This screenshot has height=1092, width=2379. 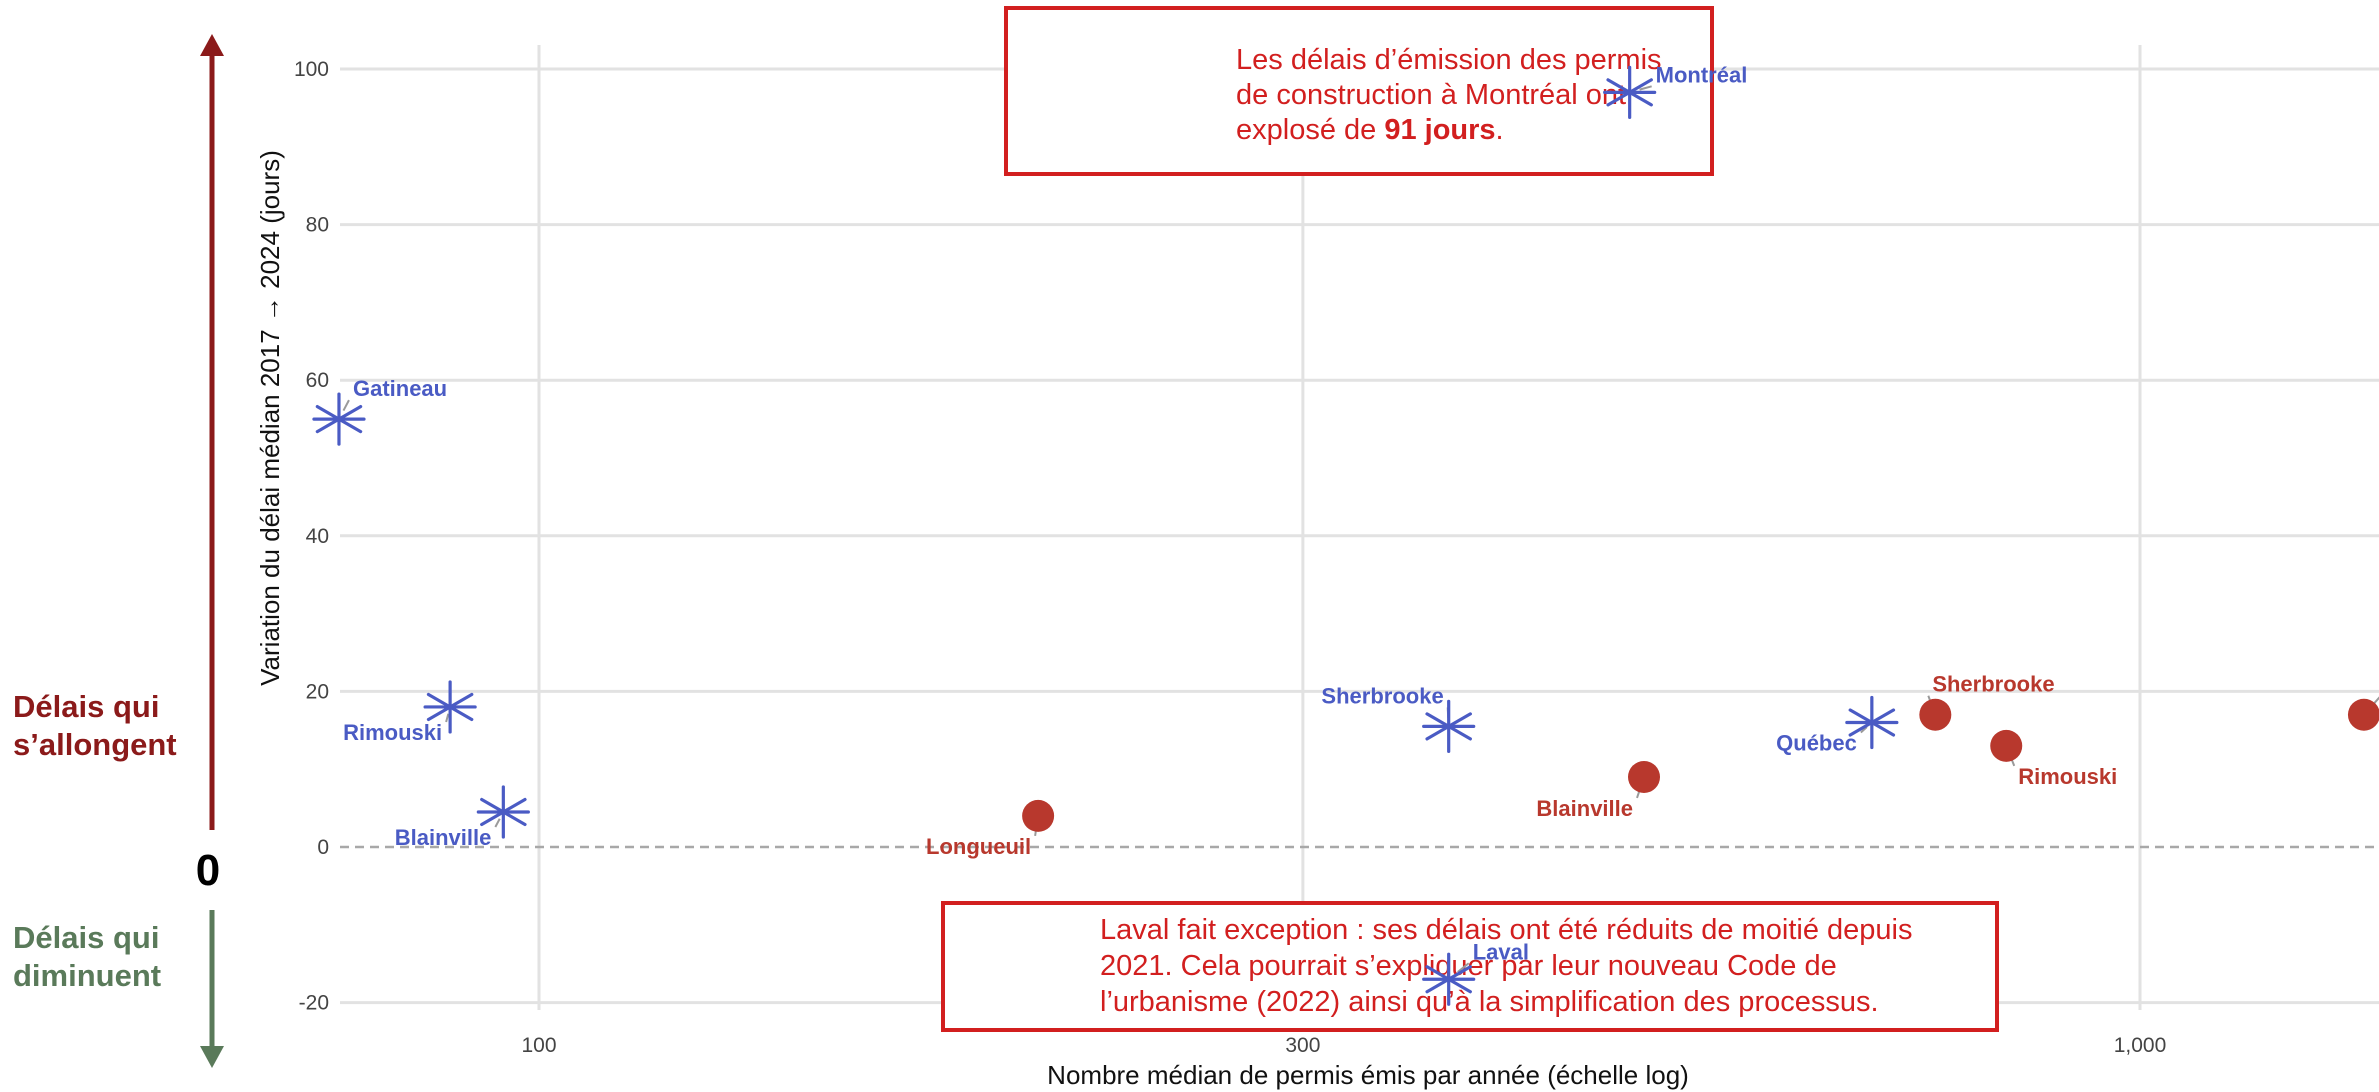 What do you see at coordinates (1302, 1045) in the screenshot?
I see `x-tick-label: 300` at bounding box center [1302, 1045].